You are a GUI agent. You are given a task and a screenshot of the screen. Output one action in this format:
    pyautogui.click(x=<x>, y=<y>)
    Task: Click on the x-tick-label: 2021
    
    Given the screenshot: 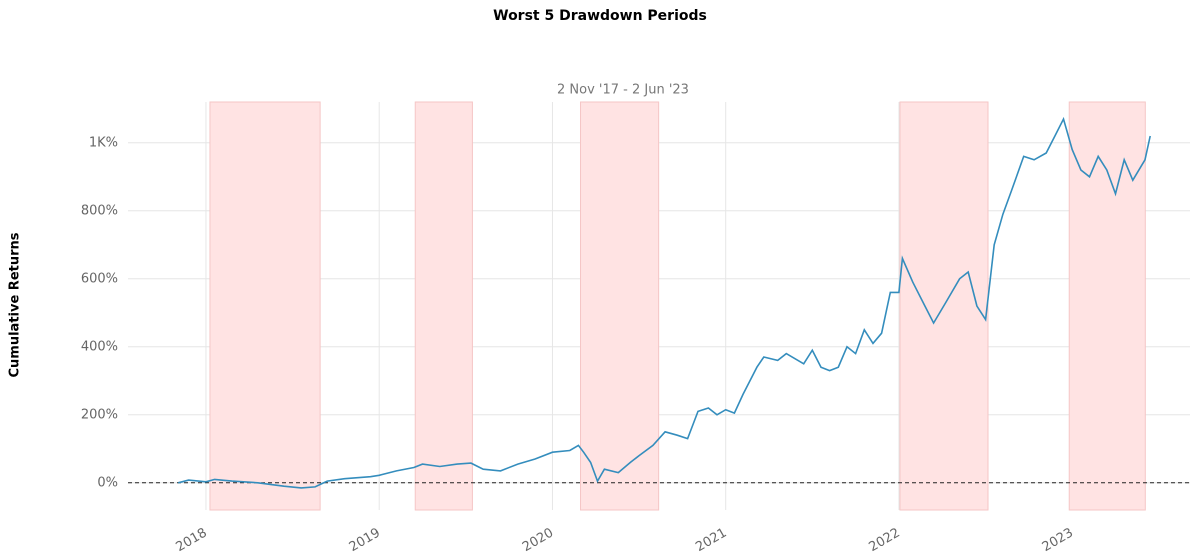 What is the action you would take?
    pyautogui.click(x=711, y=541)
    